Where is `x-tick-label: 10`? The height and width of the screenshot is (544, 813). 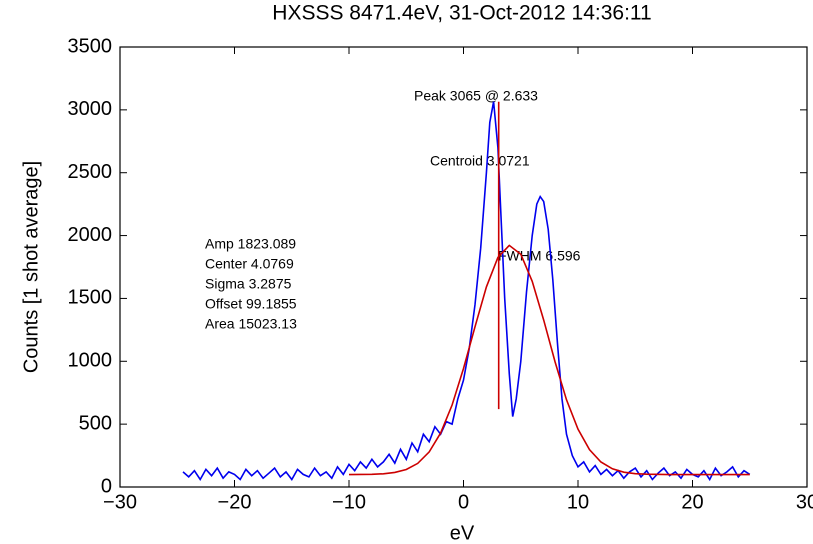
x-tick-label: 10 is located at coordinates (578, 502).